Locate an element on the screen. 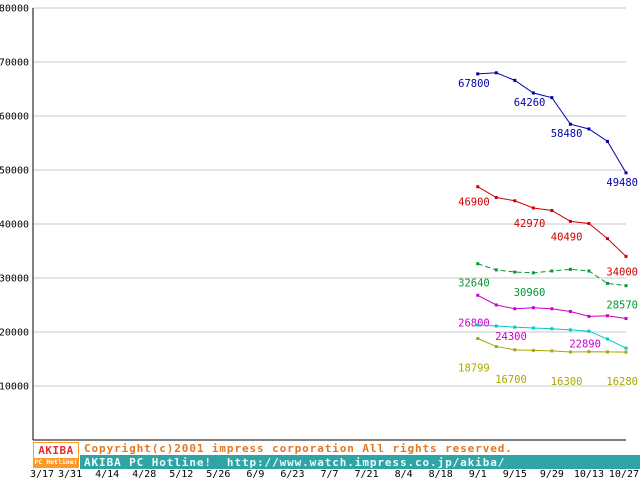 This screenshot has height=480, width=640. series-1-blue-value-label: 49480 is located at coordinates (622, 183).